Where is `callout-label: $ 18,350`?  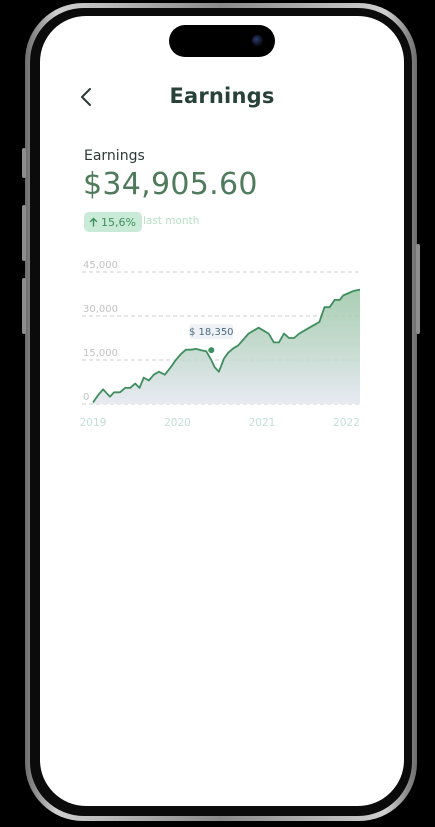 callout-label: $ 18,350 is located at coordinates (211, 332).